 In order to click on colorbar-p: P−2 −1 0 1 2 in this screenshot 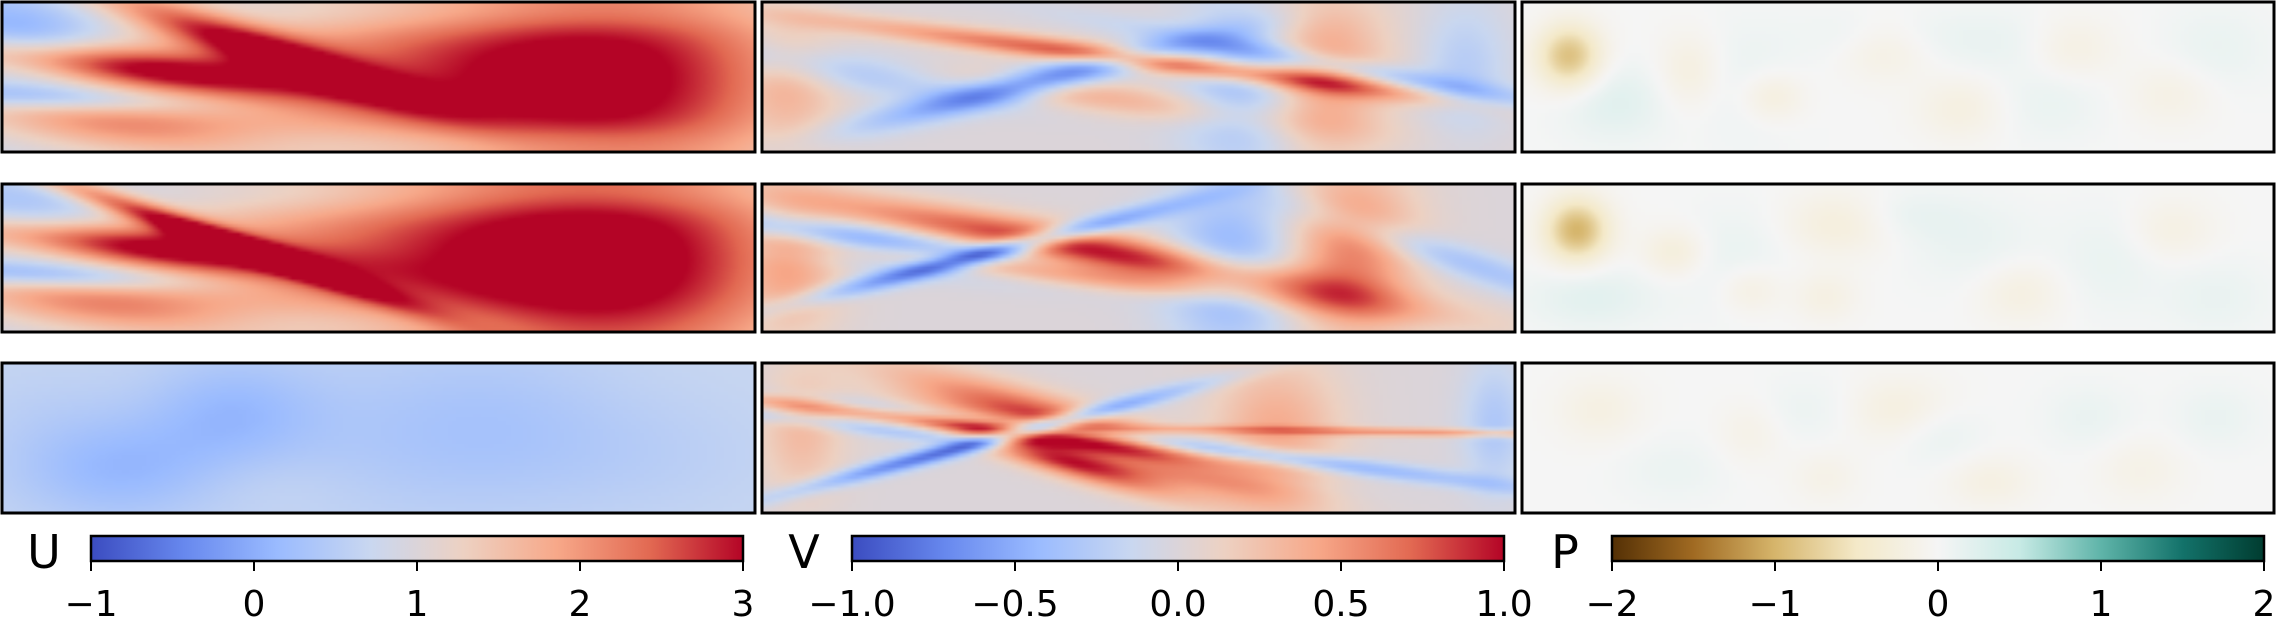, I will do `click(1913, 575)`.